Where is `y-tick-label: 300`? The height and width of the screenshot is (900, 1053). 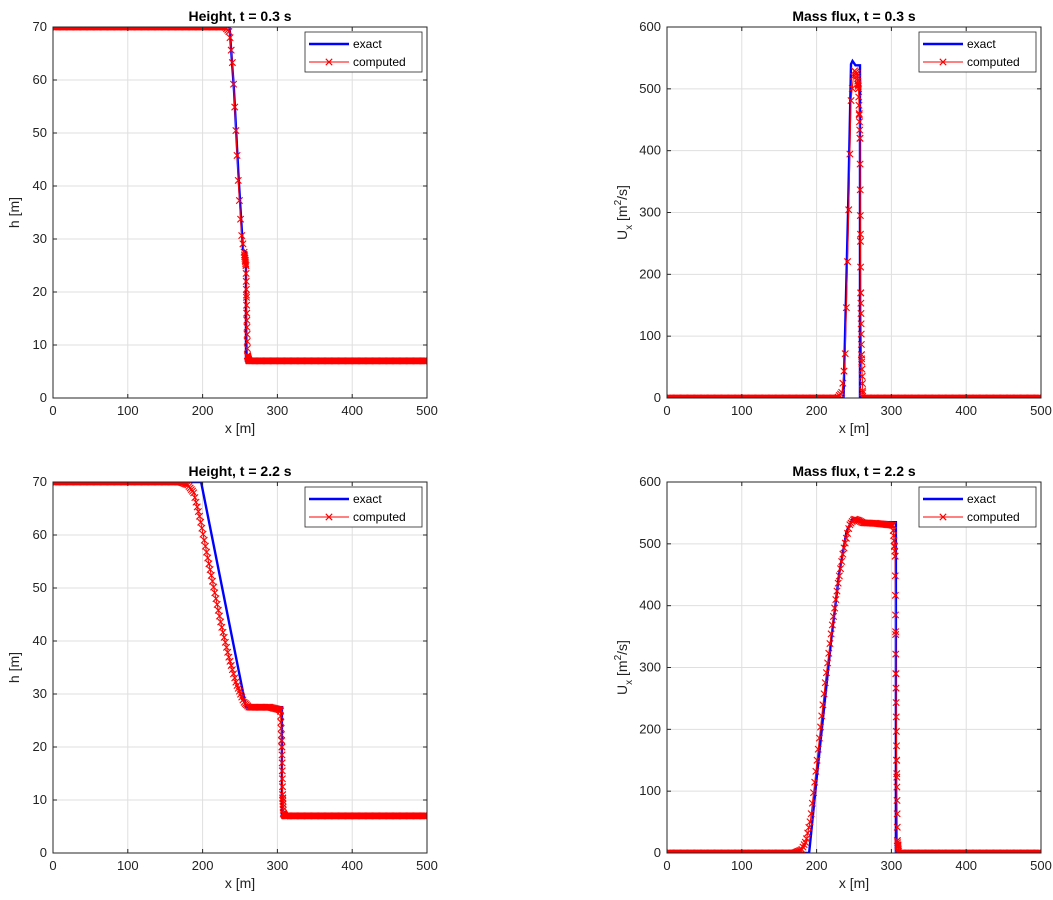
y-tick-label: 300 is located at coordinates (650, 212).